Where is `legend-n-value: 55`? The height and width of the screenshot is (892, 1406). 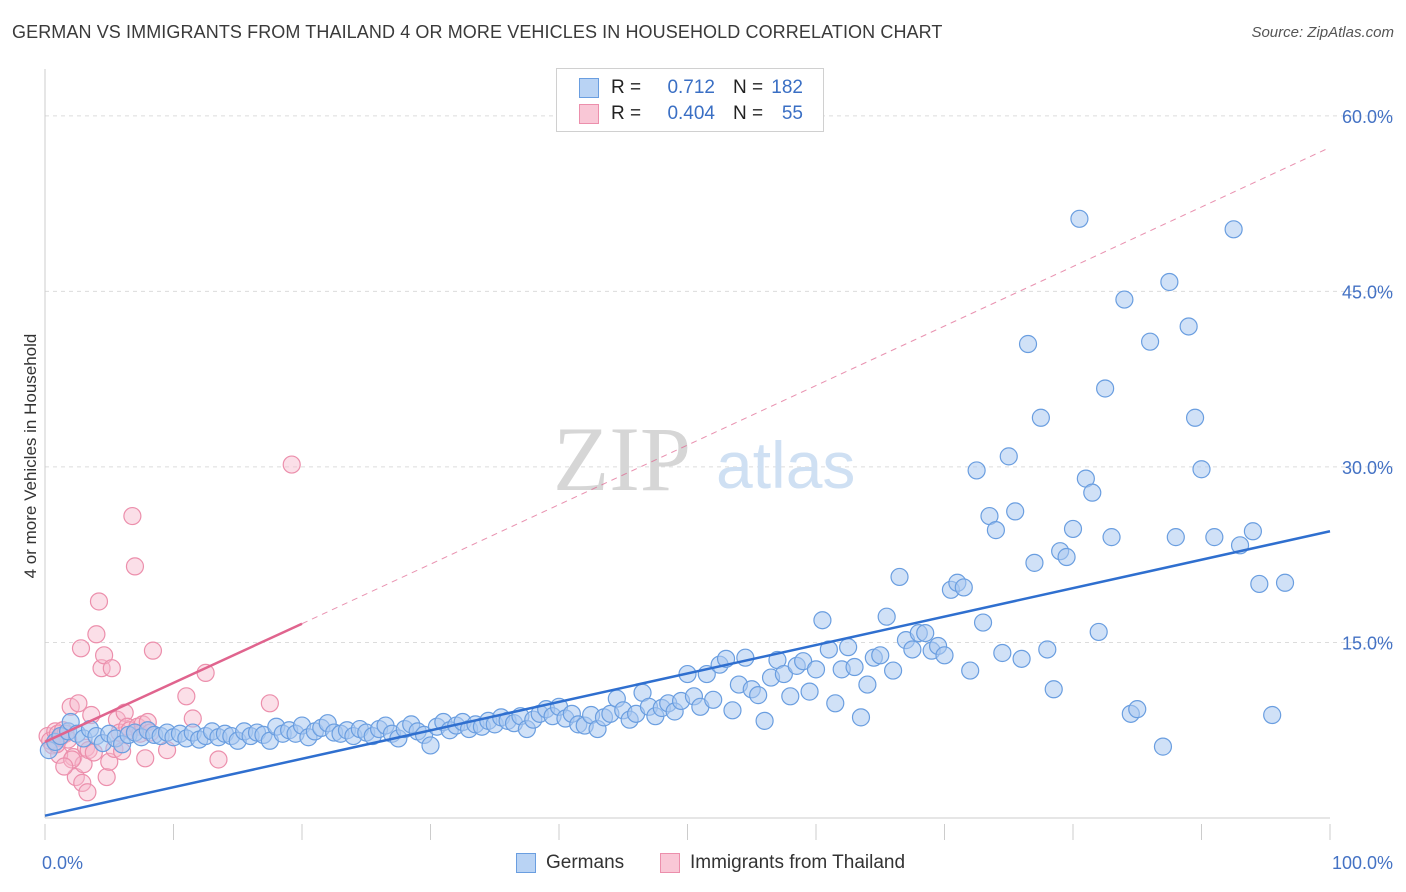 legend-n-value: 55 is located at coordinates (792, 113).